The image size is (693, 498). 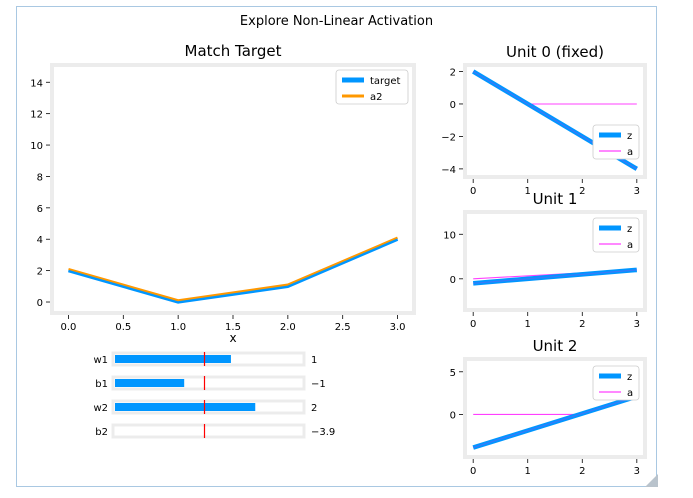 What do you see at coordinates (40, 303) in the screenshot?
I see `main_plot-y-tick-label: 0` at bounding box center [40, 303].